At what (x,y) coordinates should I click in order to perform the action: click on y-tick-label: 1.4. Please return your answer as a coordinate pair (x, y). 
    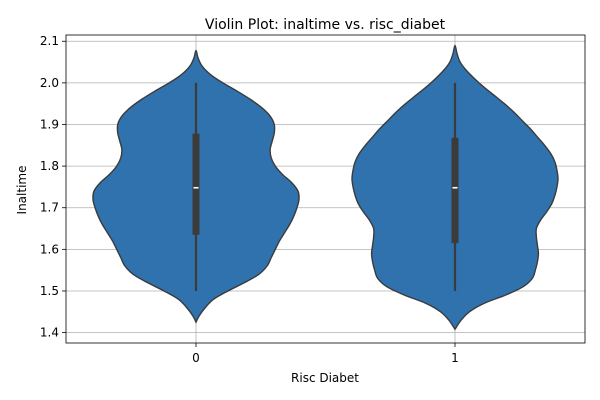
    Looking at the image, I should click on (49, 333).